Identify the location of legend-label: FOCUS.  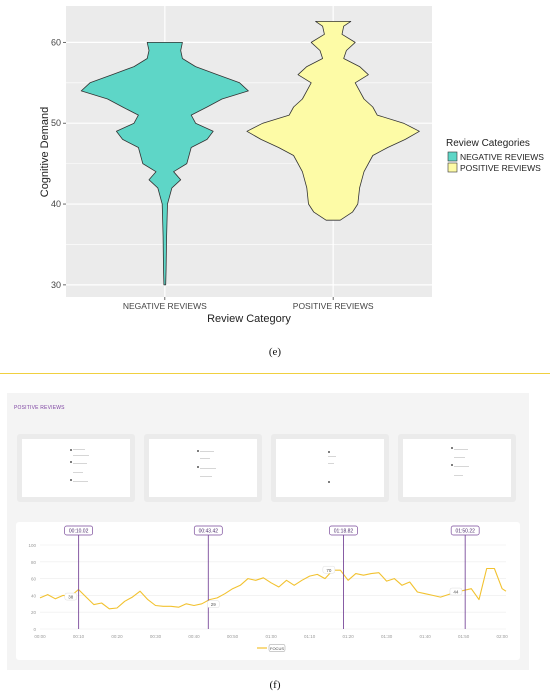
(277, 648).